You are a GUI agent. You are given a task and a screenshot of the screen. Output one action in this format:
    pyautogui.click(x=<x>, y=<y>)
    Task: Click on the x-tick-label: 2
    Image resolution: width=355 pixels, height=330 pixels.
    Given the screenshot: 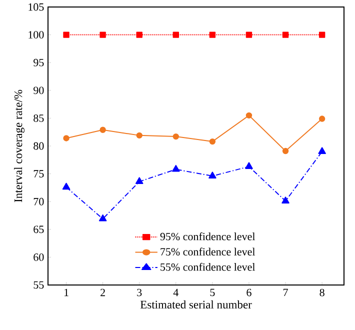 What is the action you would take?
    pyautogui.click(x=102, y=292)
    